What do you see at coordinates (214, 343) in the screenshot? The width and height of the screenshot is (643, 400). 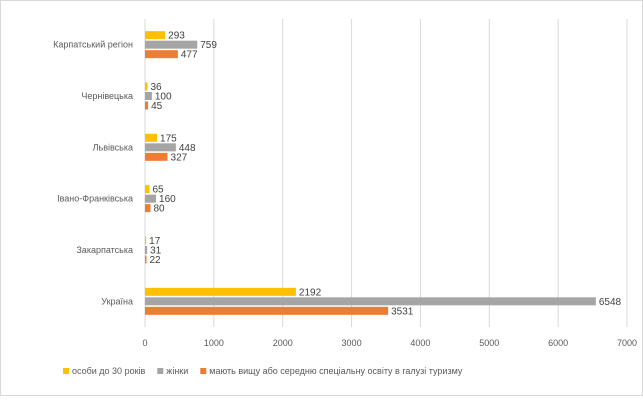 I see `x-tick-label: 1000` at bounding box center [214, 343].